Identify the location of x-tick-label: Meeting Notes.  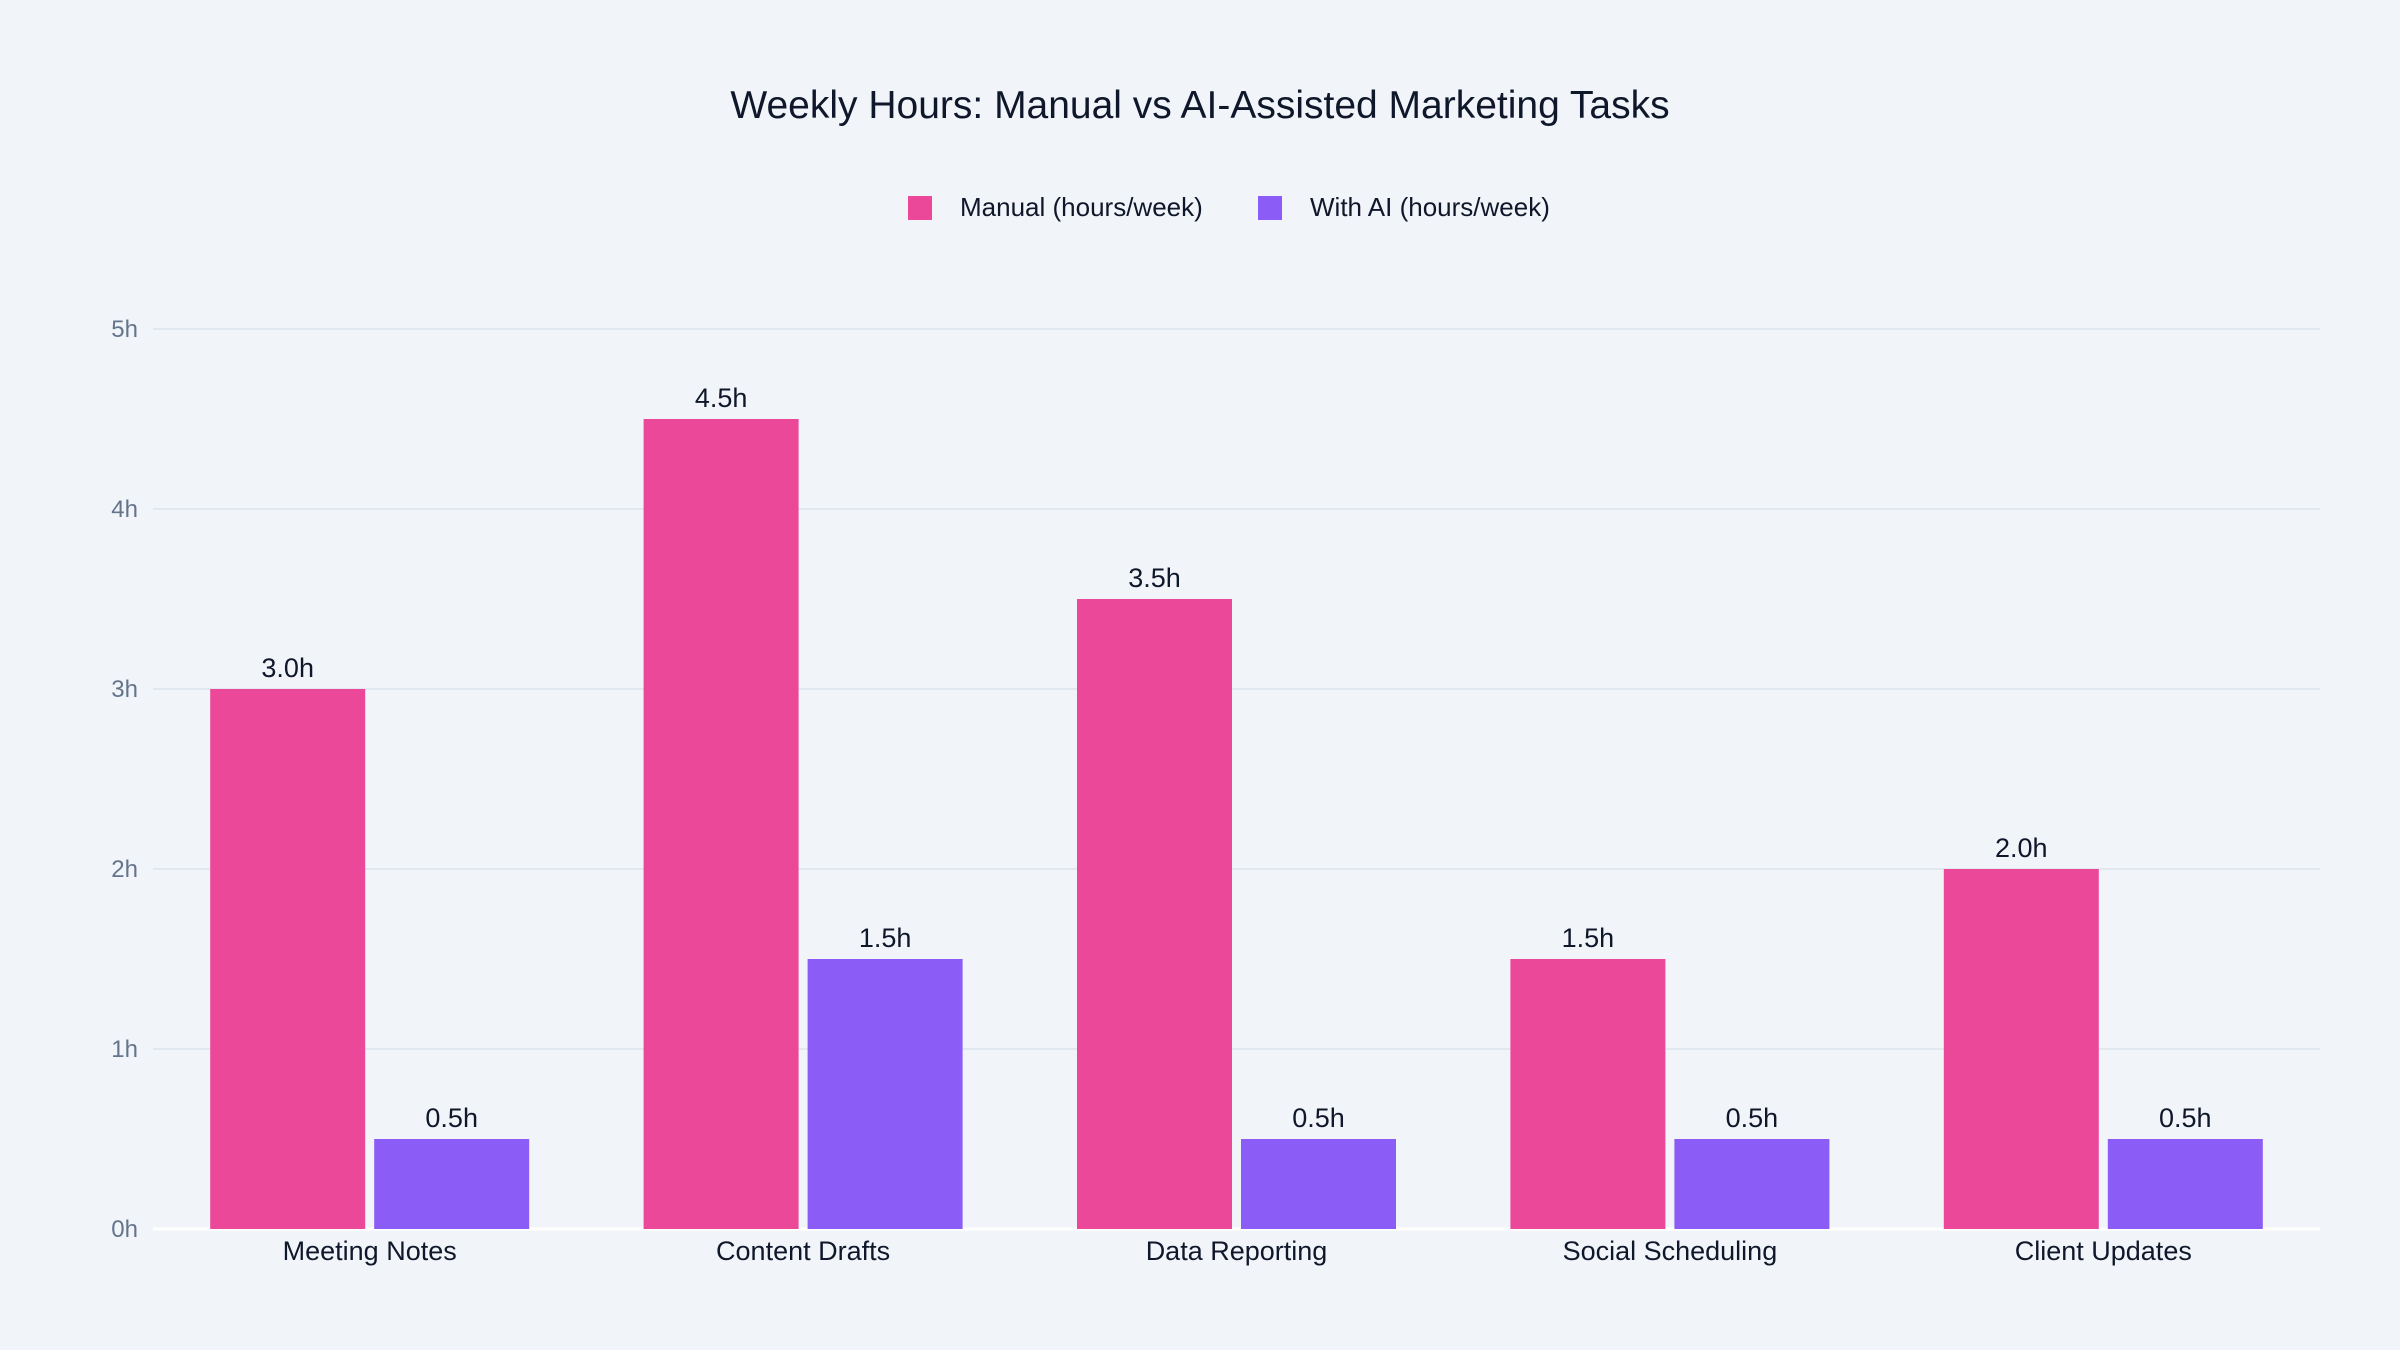
(370, 1251).